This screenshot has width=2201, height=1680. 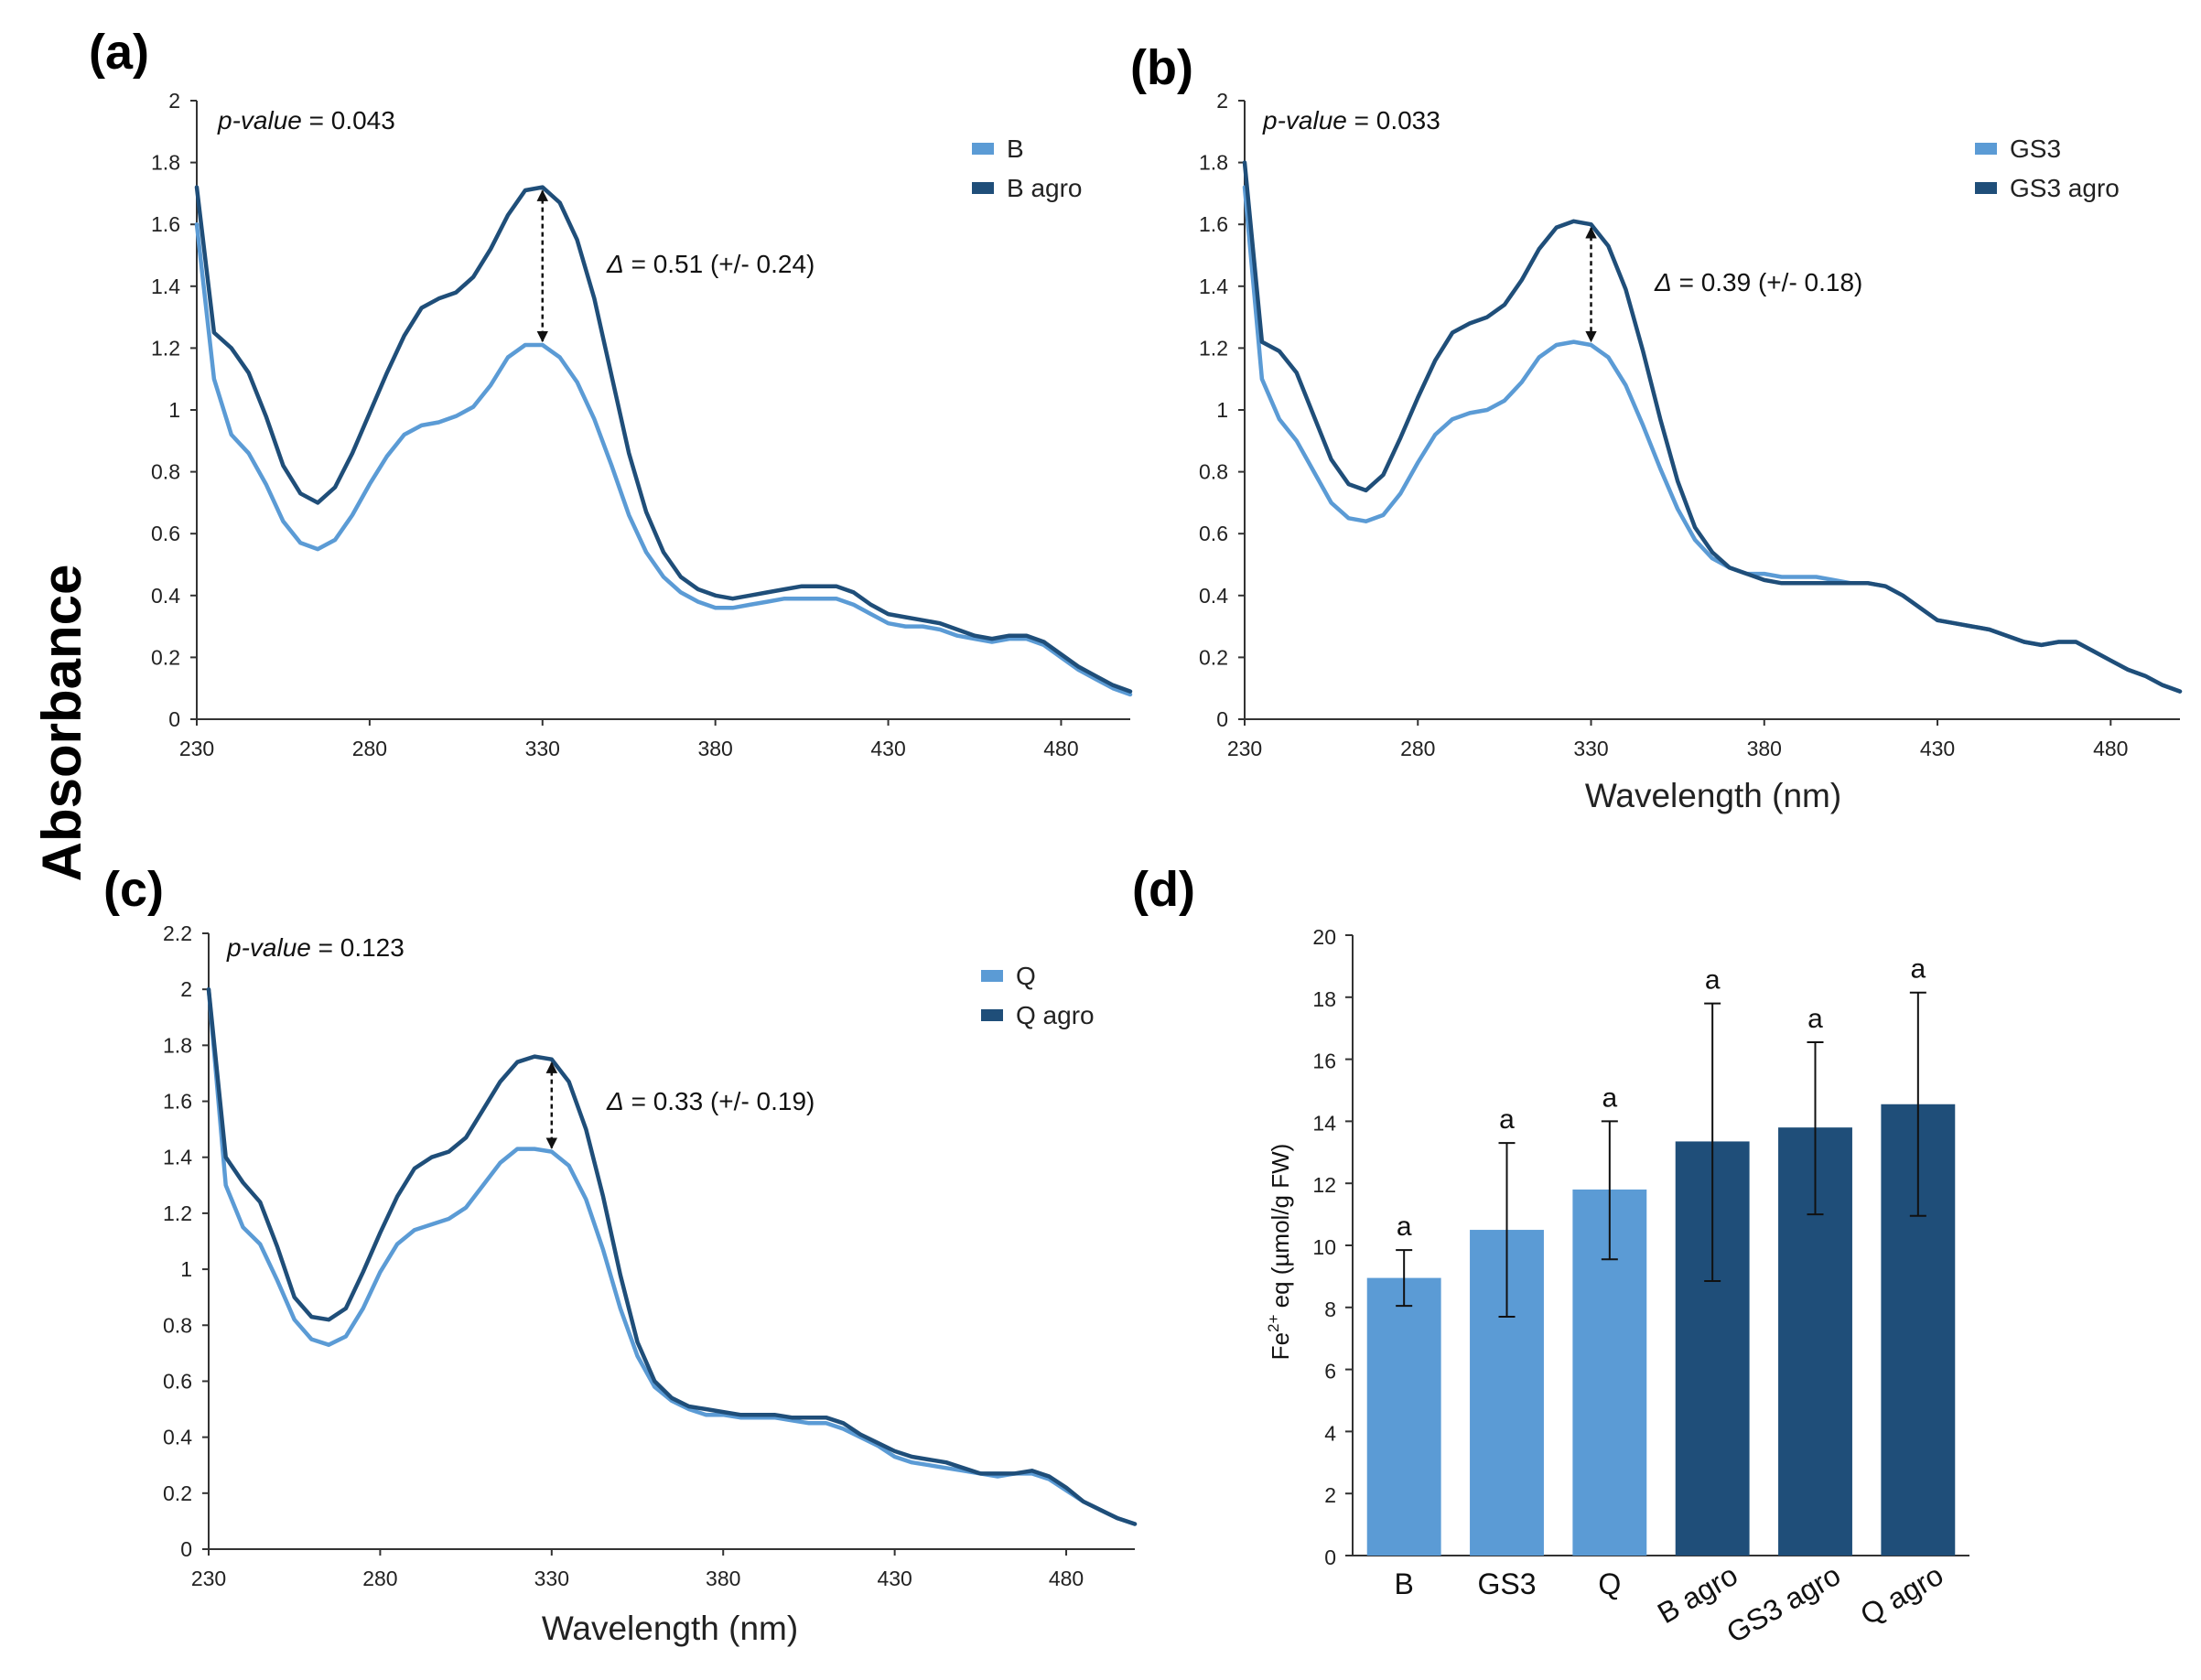 I want to click on panel-a-delta-value: = 0.51 (+/- 0.24), so click(x=719, y=264).